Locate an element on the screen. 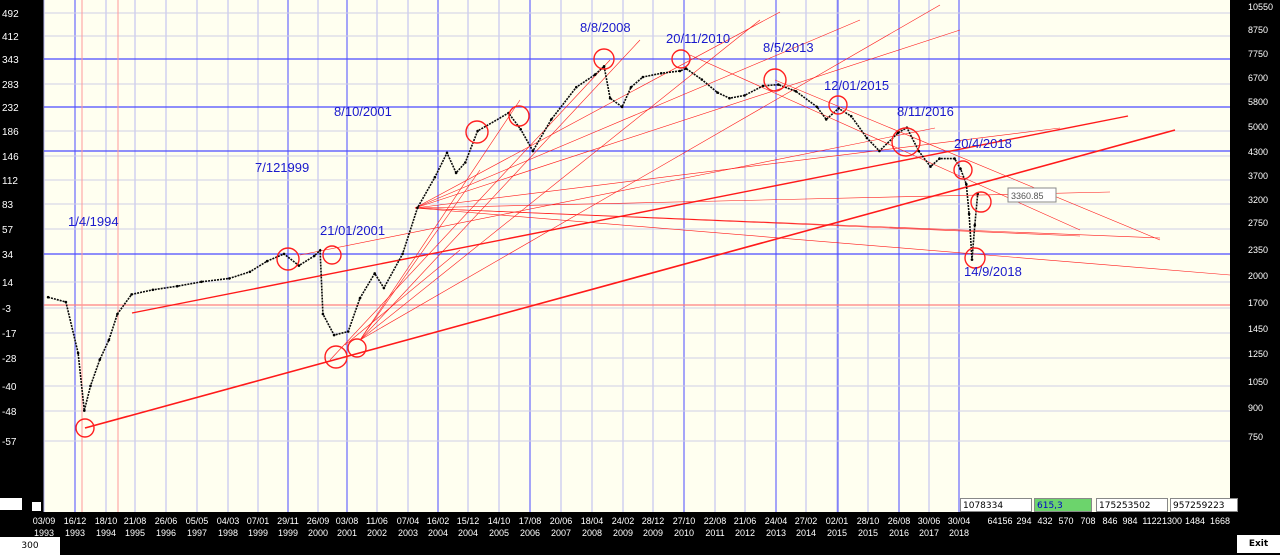 This screenshot has width=1280, height=555. x-tick-date: 26/06 is located at coordinates (166, 521).